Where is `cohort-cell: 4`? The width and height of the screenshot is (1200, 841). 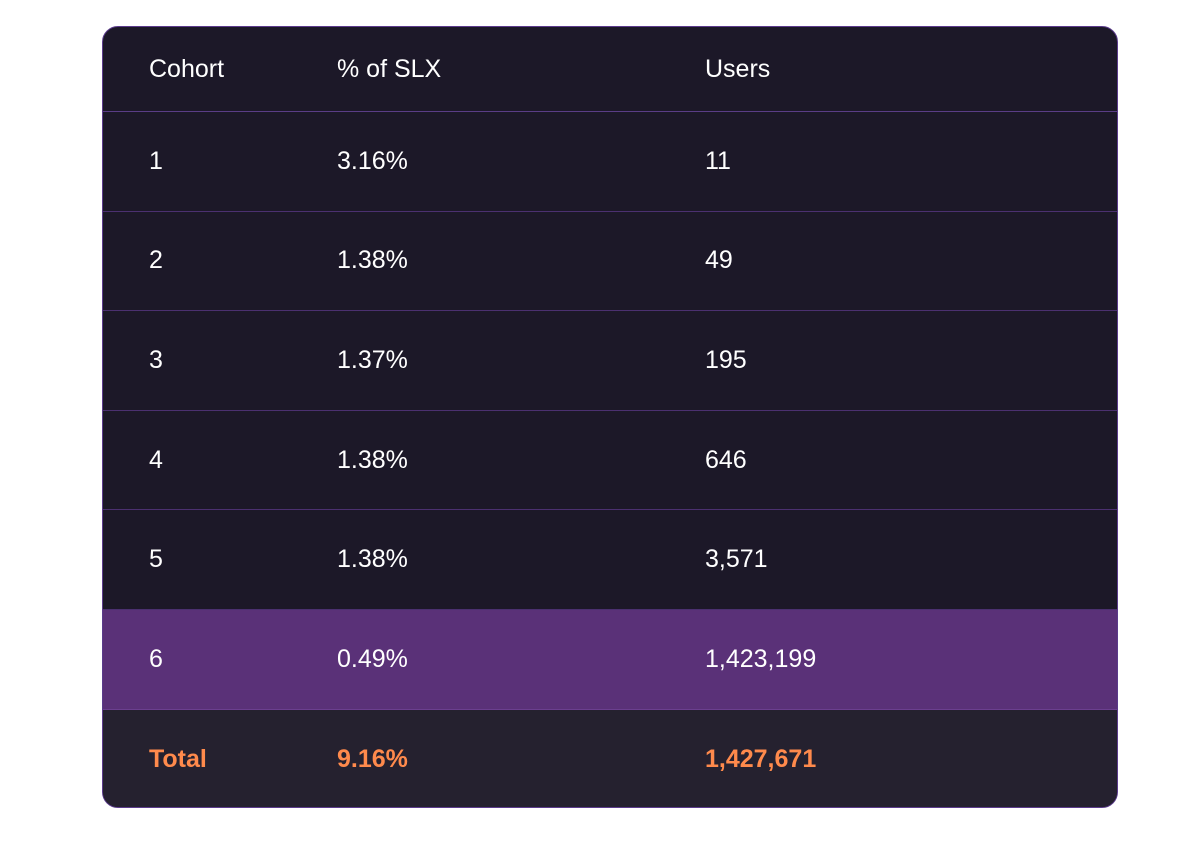
cohort-cell: 4 is located at coordinates (156, 460).